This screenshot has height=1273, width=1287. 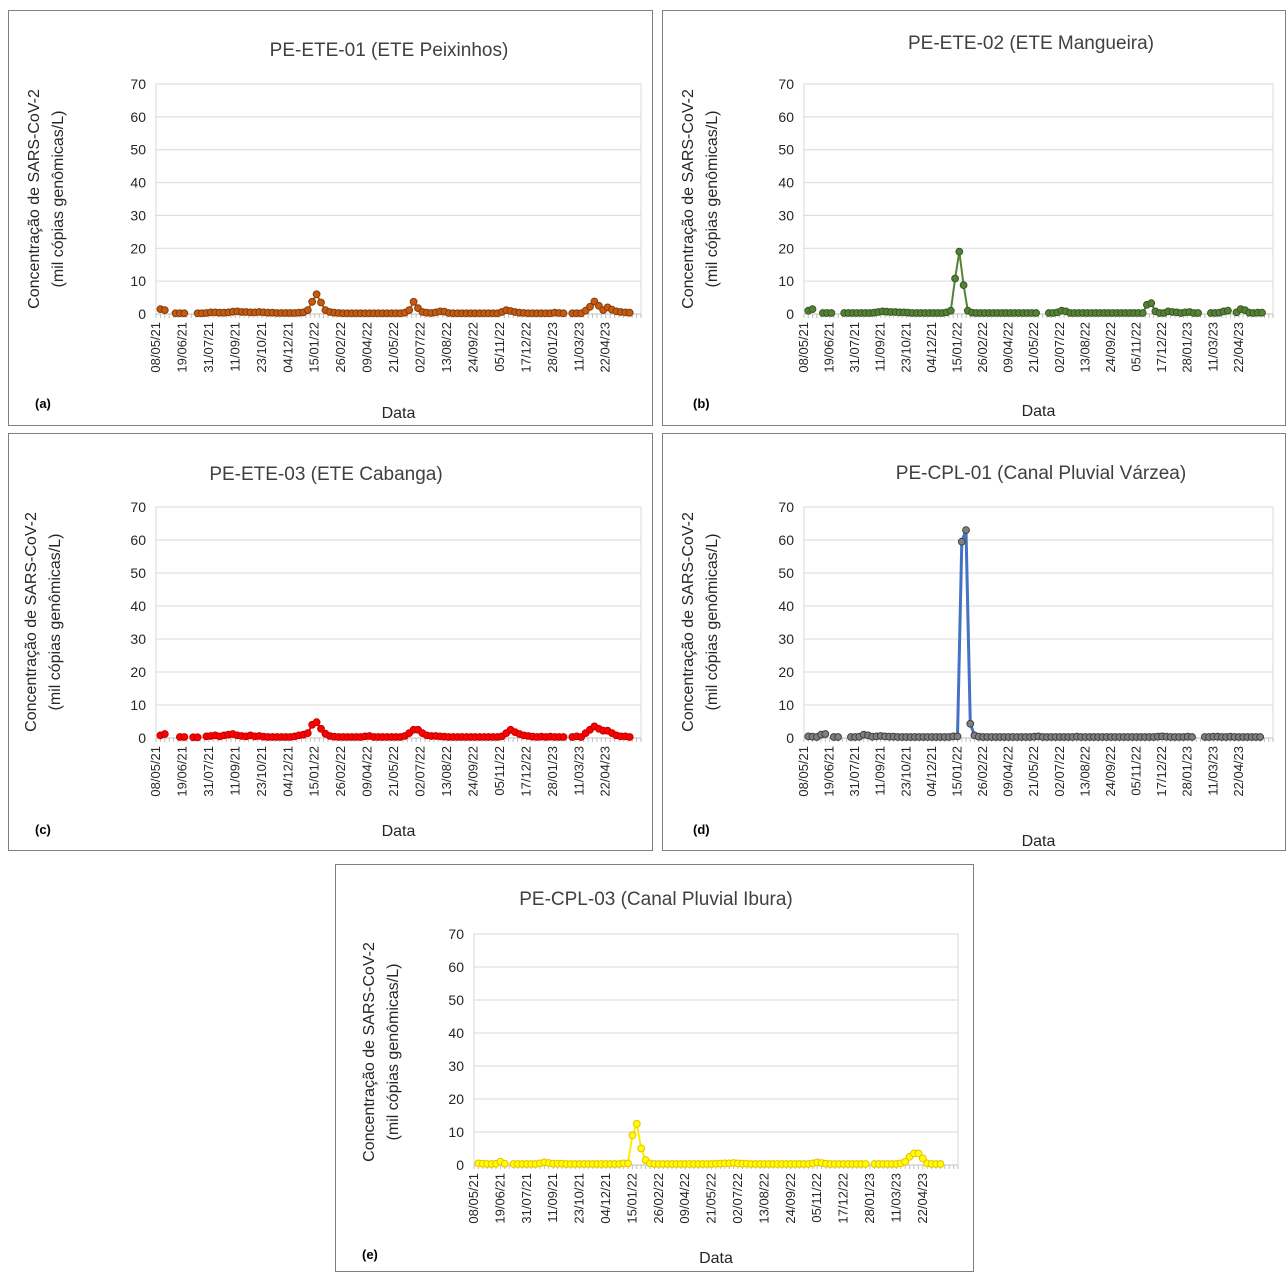 What do you see at coordinates (829, 771) in the screenshot?
I see `x-tick-label: 19/06/21` at bounding box center [829, 771].